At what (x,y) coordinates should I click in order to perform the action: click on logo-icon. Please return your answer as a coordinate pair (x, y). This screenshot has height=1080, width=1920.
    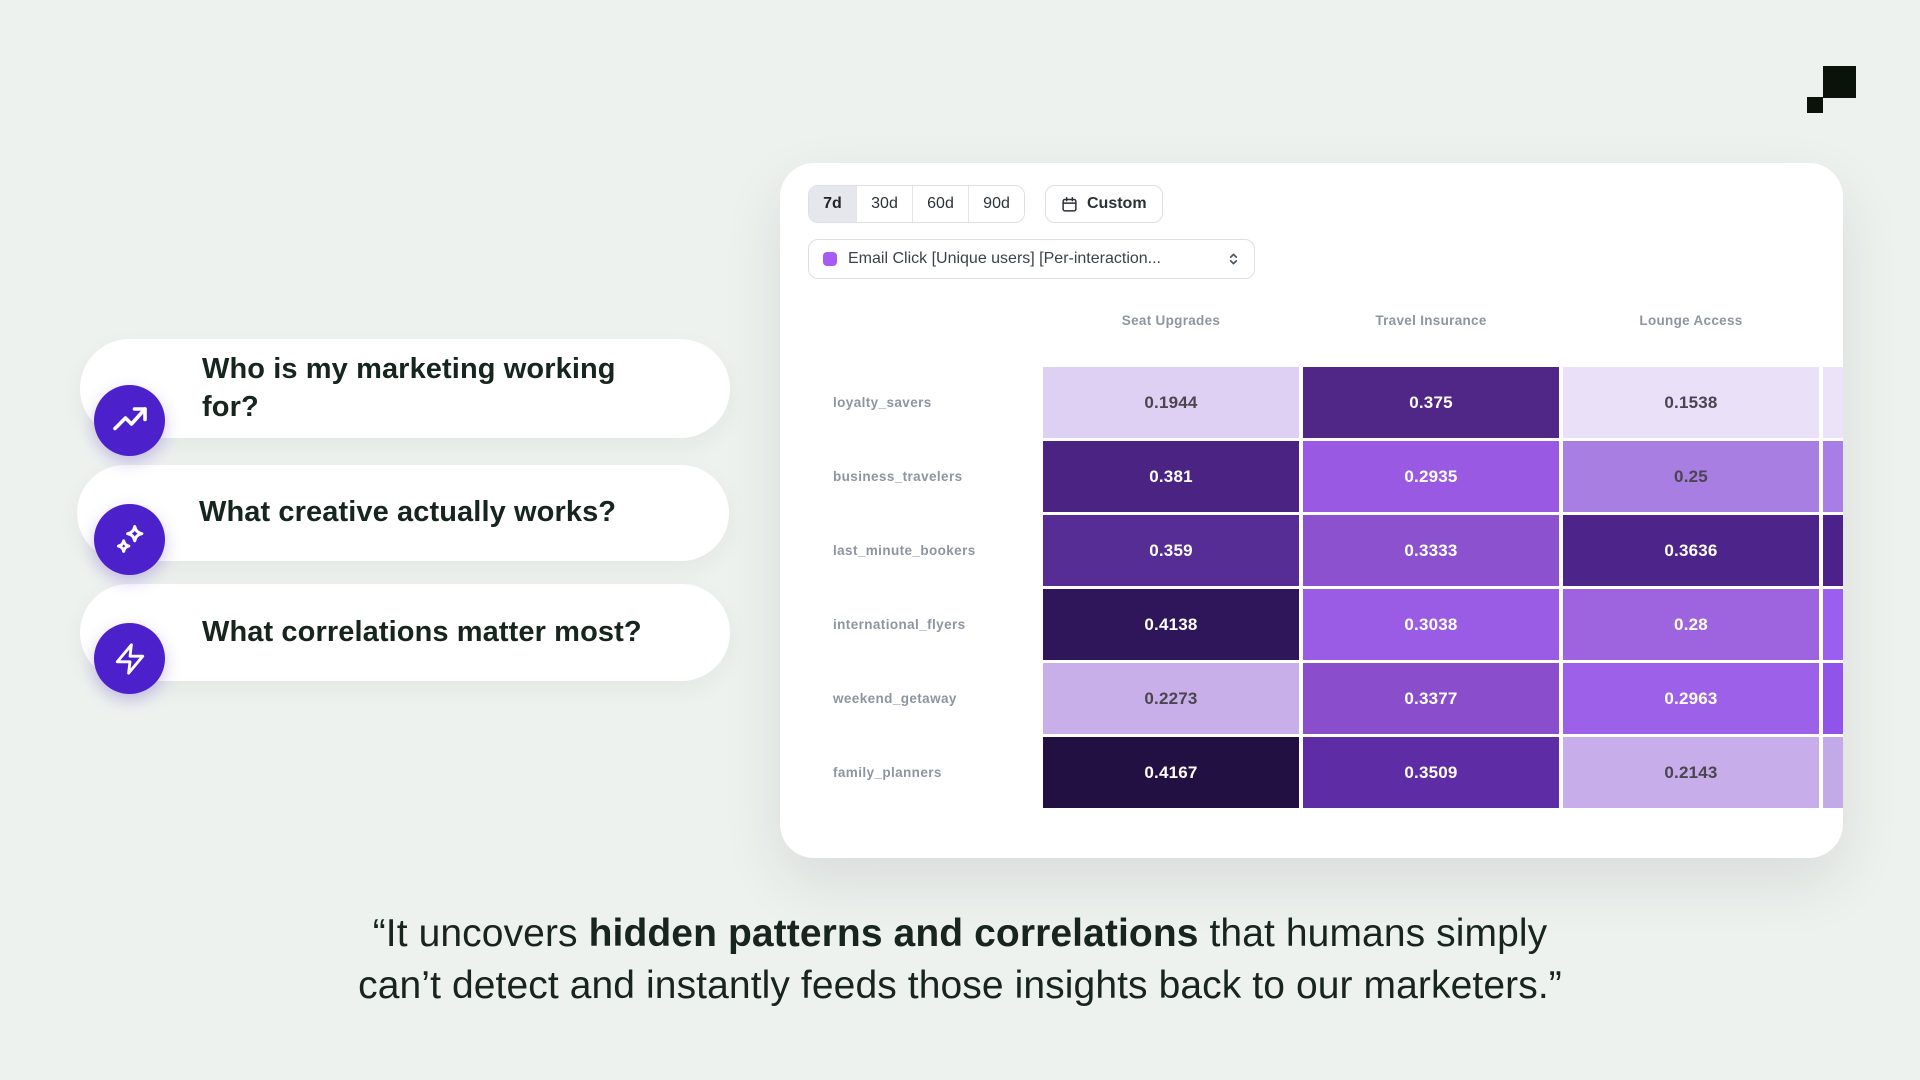
    Looking at the image, I should click on (1832, 90).